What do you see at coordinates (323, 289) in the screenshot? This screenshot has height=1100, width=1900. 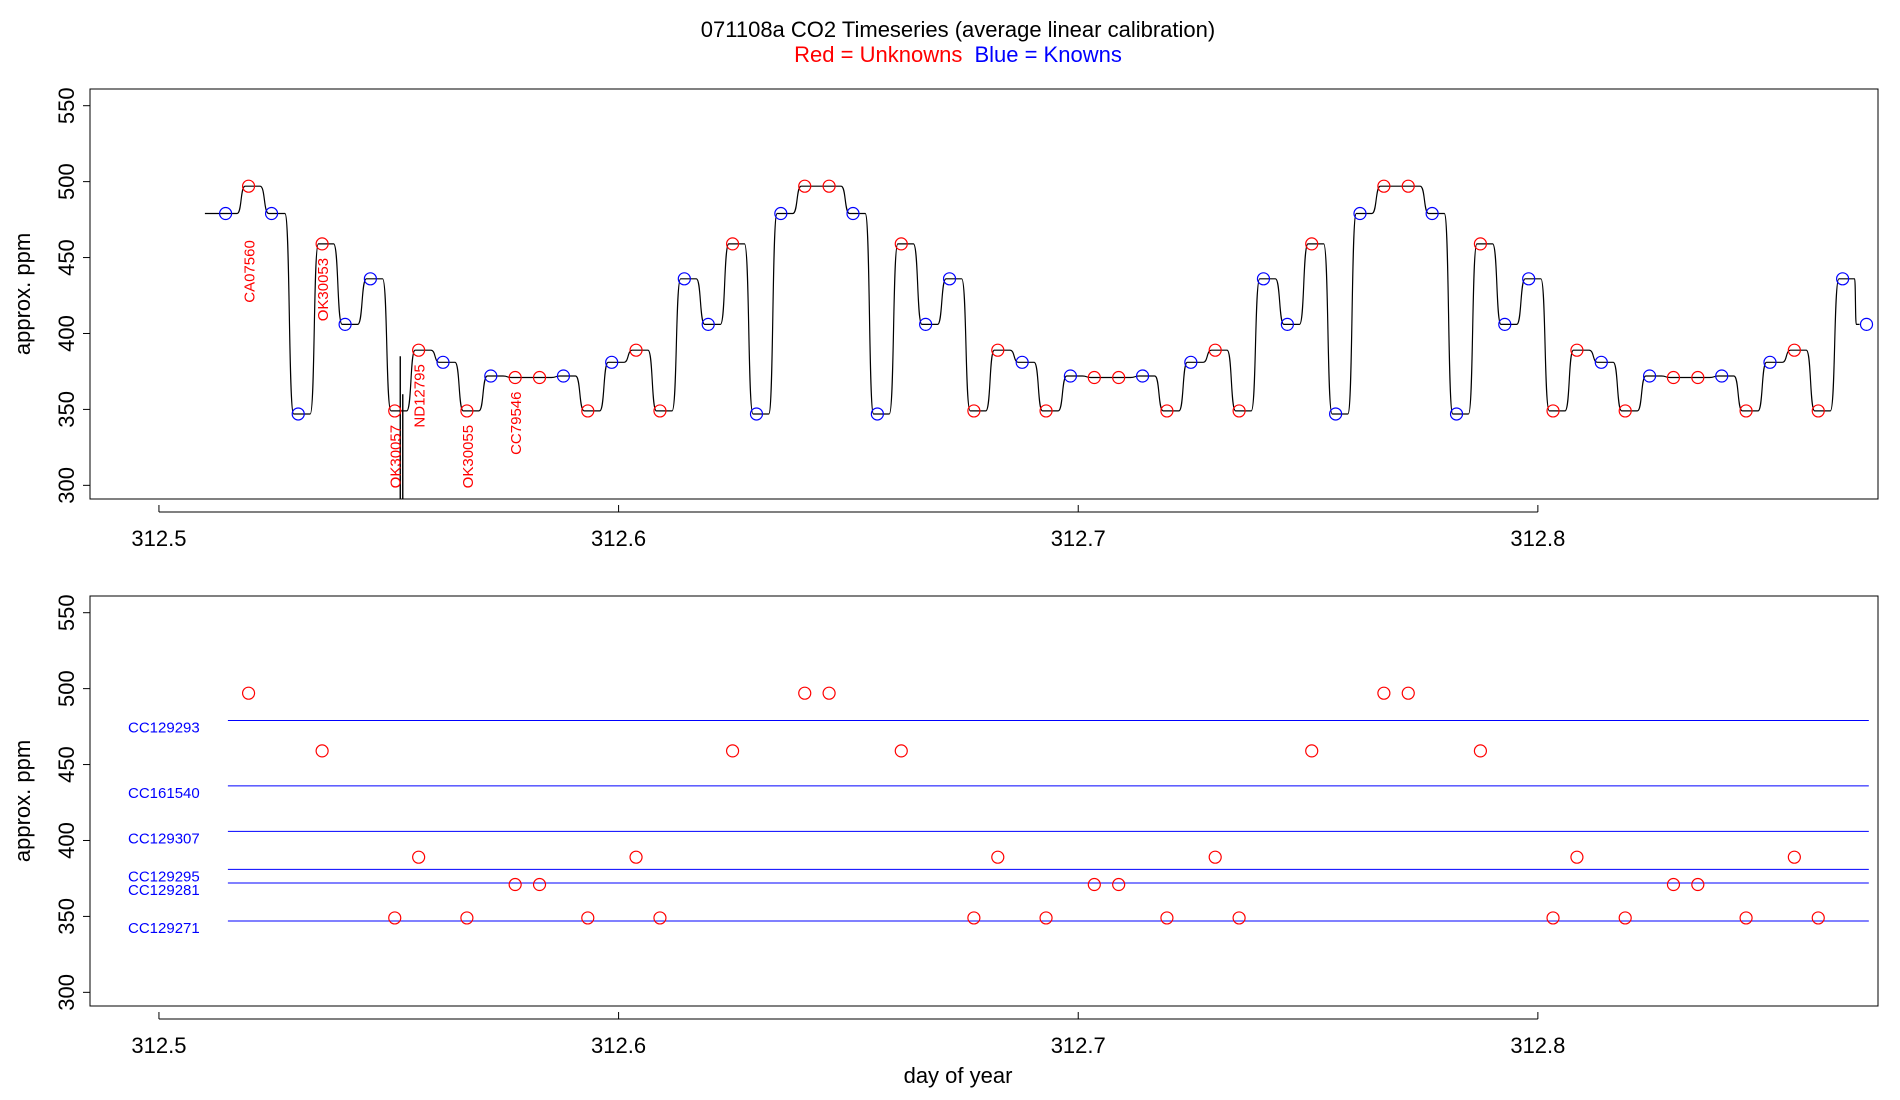 I see `sample-id-label: OK30053` at bounding box center [323, 289].